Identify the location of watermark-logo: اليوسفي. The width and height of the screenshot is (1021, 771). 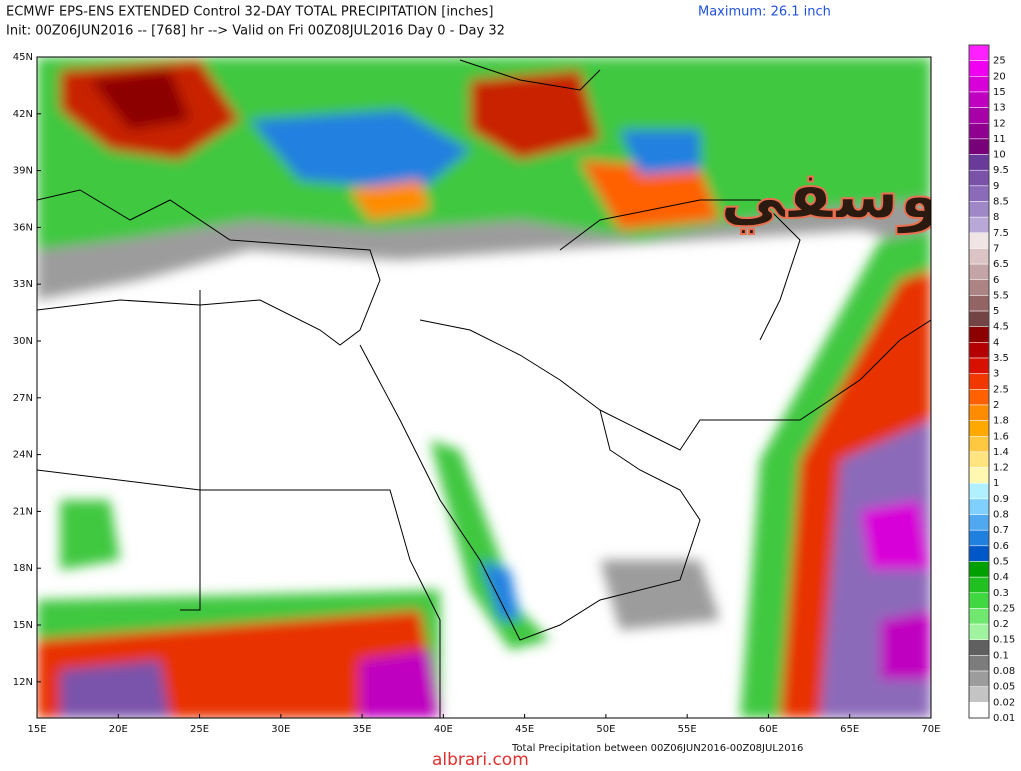
(867, 196).